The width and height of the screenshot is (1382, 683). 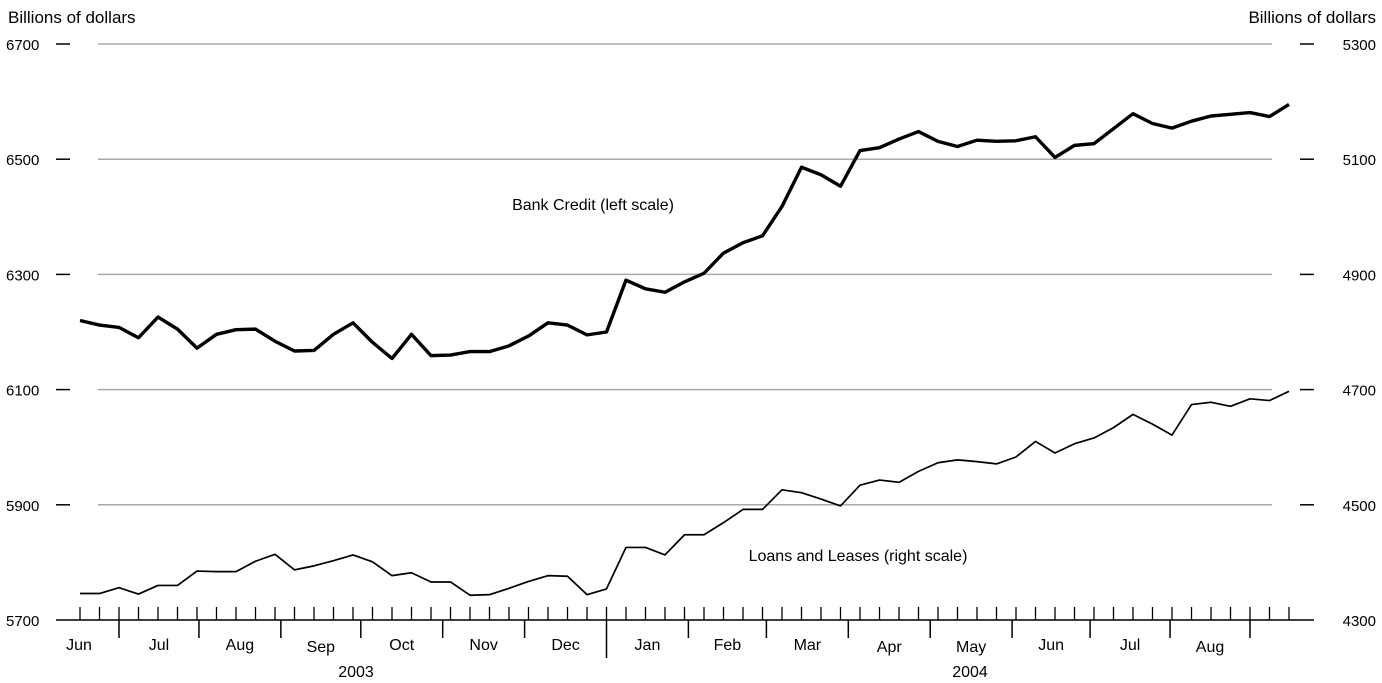 What do you see at coordinates (648, 645) in the screenshot?
I see `month-label: Jan` at bounding box center [648, 645].